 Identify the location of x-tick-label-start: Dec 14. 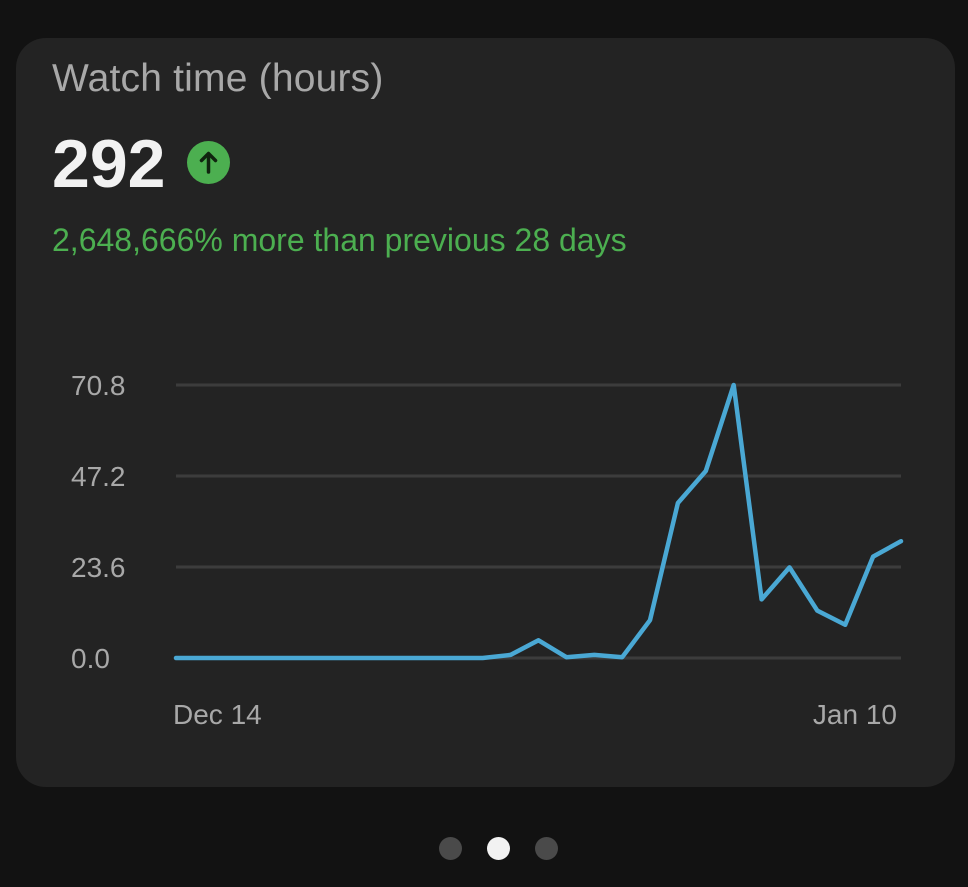
(217, 714).